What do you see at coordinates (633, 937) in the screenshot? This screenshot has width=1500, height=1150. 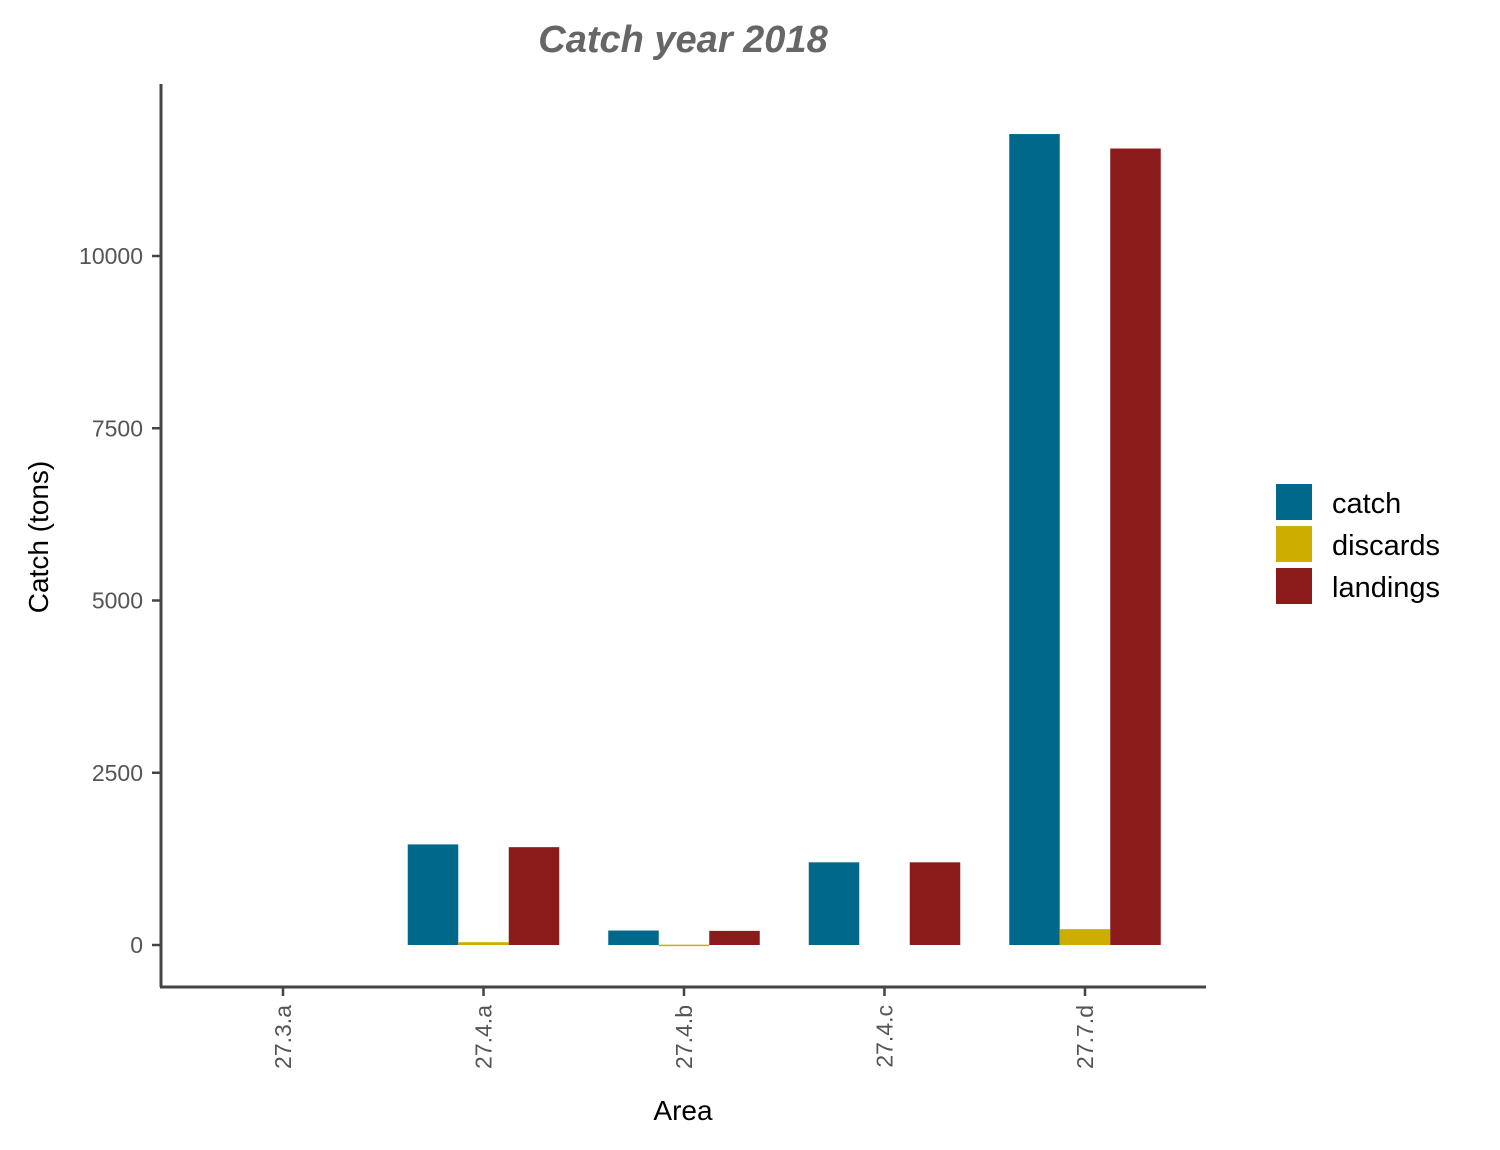 I see `bar-catch-27.4.b` at bounding box center [633, 937].